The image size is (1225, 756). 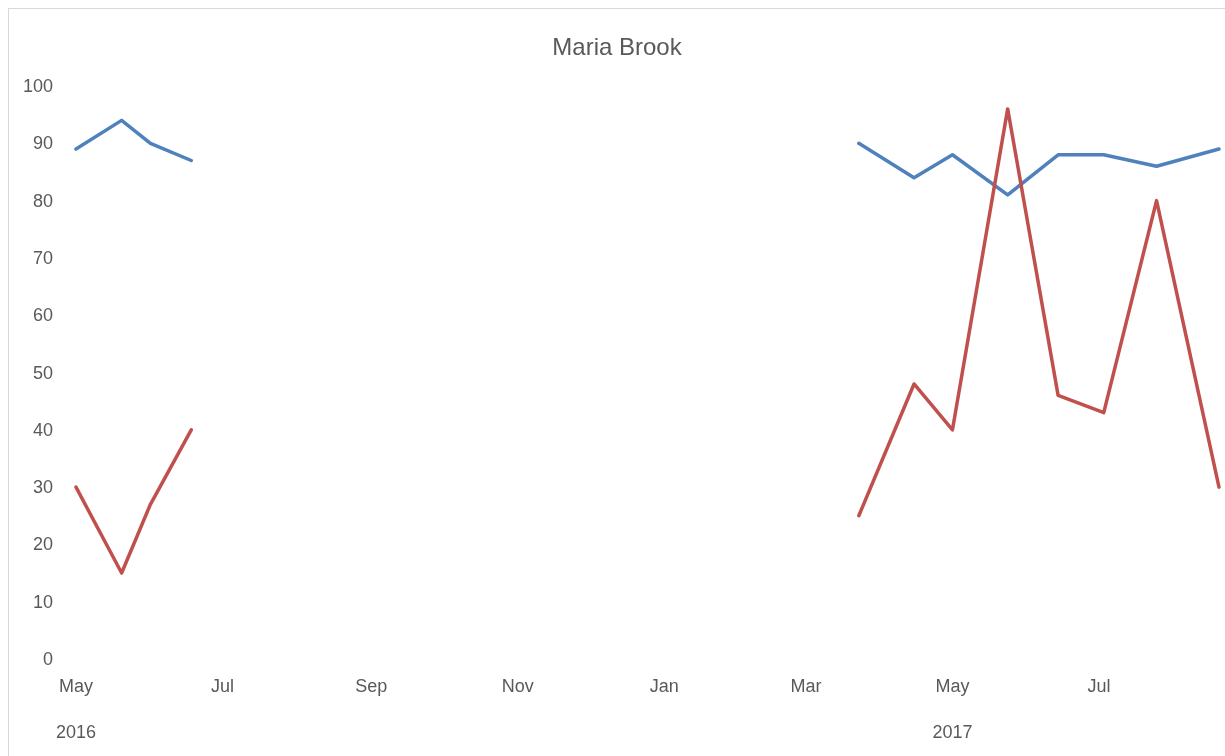 I want to click on x-tick-label: Jan, so click(x=664, y=686).